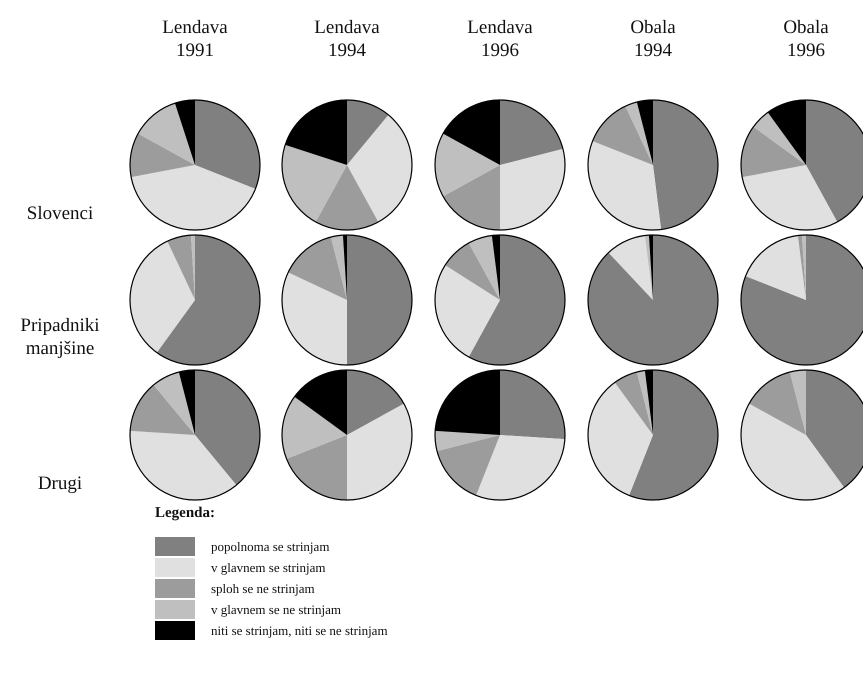 This screenshot has width=863, height=689. What do you see at coordinates (185, 513) in the screenshot?
I see `legend-title: Legenda:` at bounding box center [185, 513].